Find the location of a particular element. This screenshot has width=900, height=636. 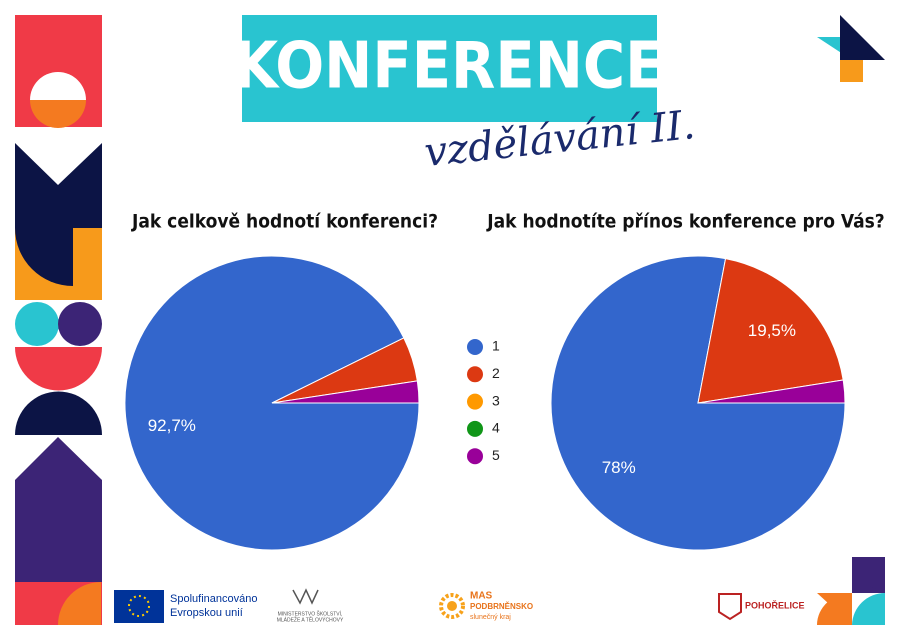

title-box is located at coordinates (449, 68).